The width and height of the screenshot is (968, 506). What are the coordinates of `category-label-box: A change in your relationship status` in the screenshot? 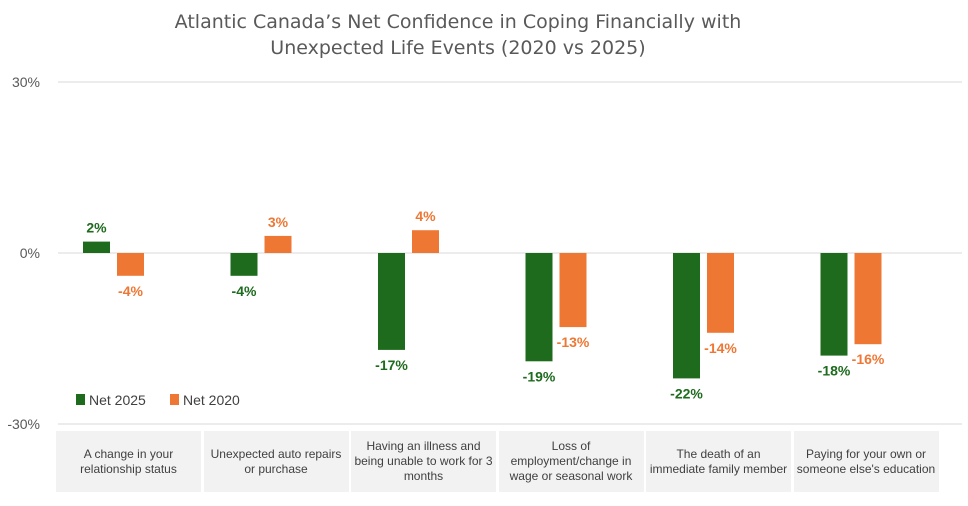 It's located at (128, 461).